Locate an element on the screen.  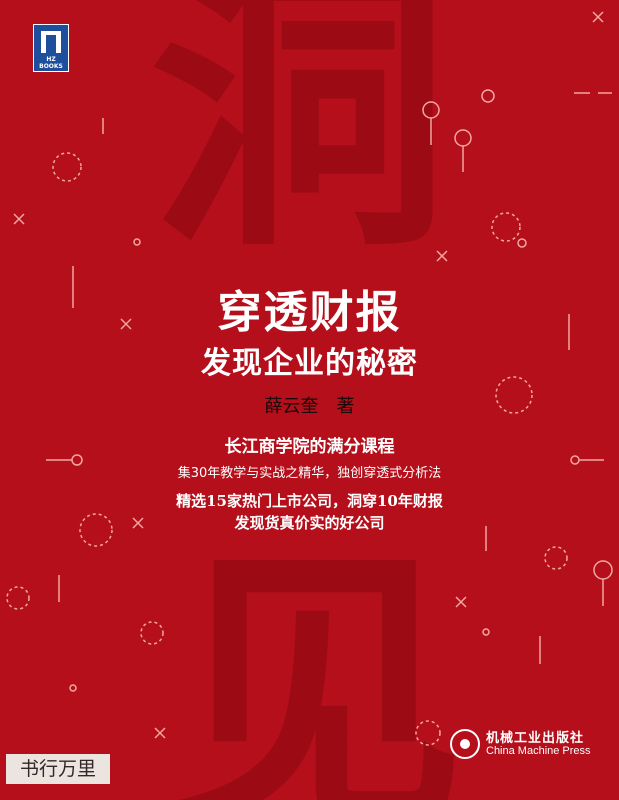
blurb-line-3: 精选15家热门上市公司，洞穿10年财报 is located at coordinates (309, 501).